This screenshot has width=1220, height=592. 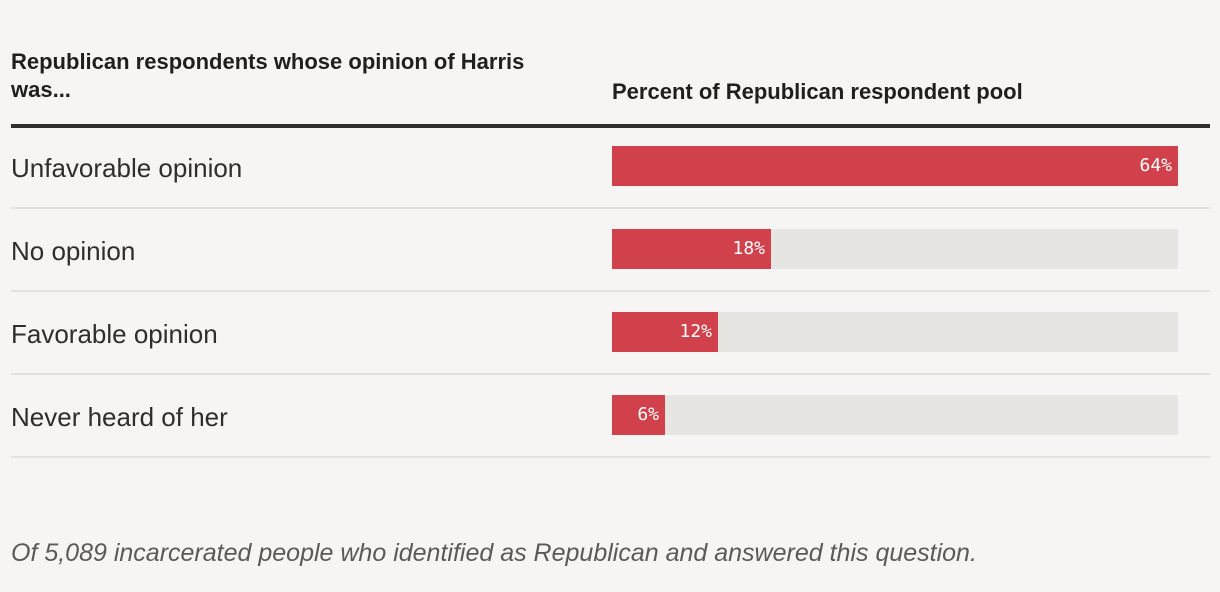 I want to click on bar-row: Unfavorable opinion 64%, so click(x=610, y=167).